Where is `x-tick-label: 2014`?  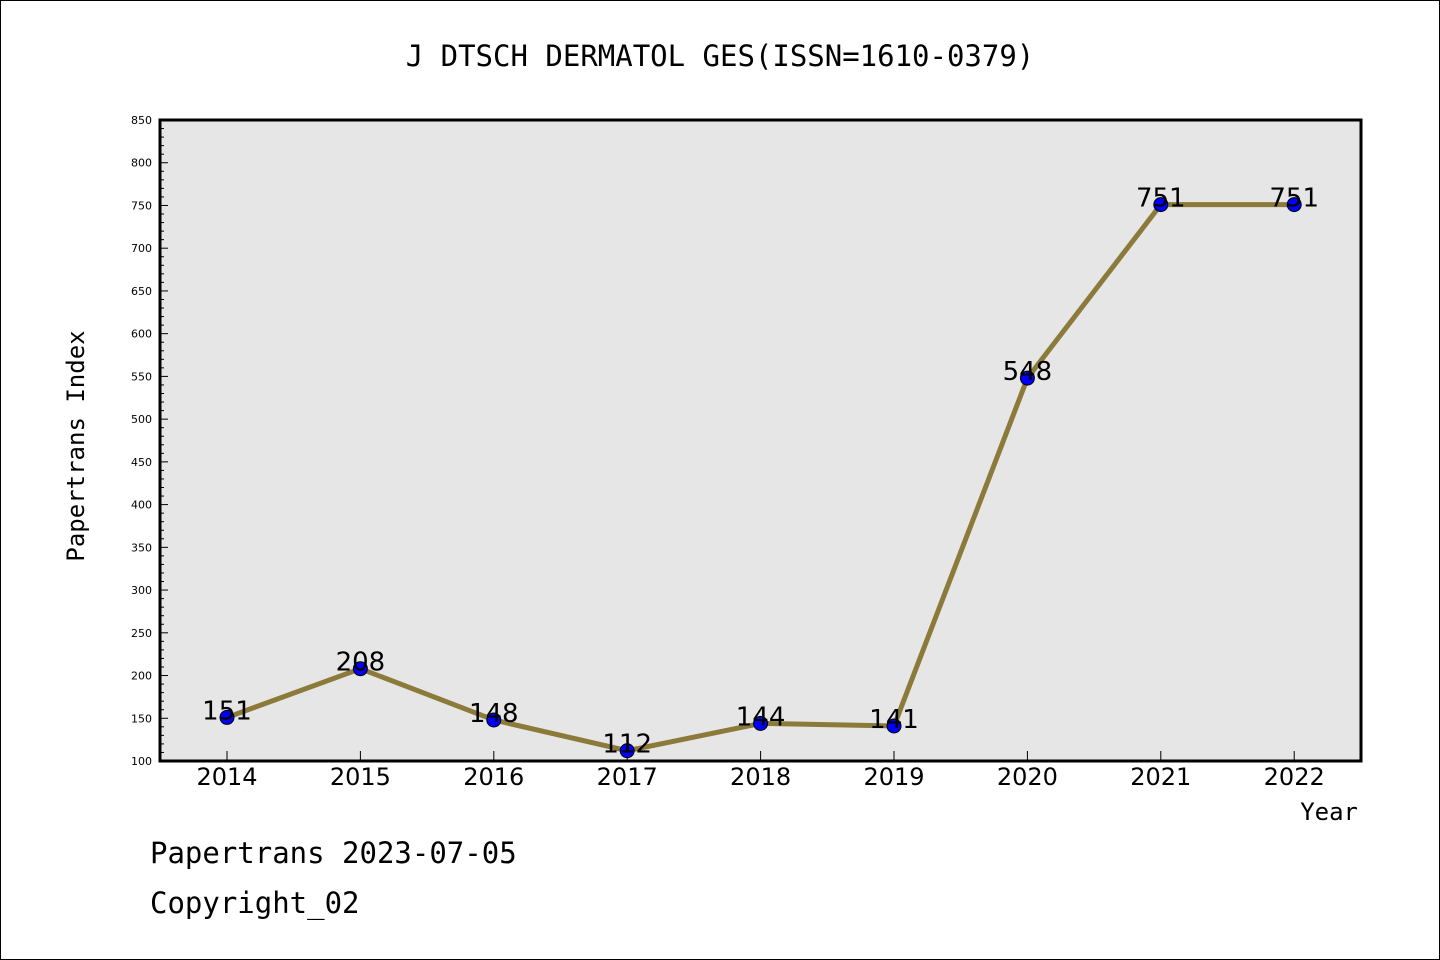
x-tick-label: 2014 is located at coordinates (226, 777).